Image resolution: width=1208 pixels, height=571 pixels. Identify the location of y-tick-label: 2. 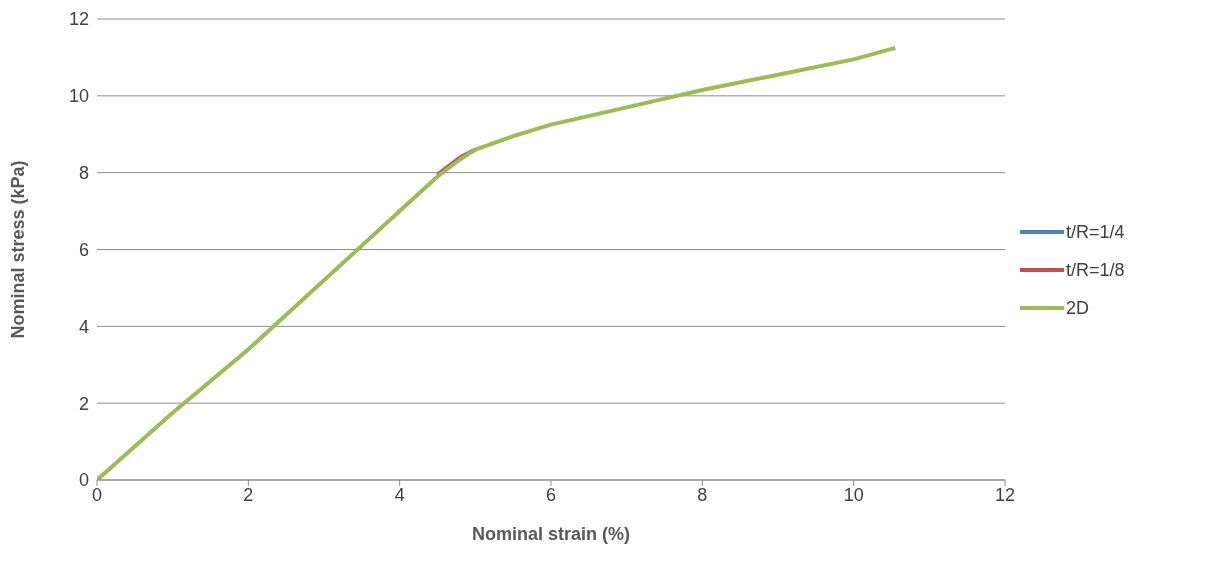
(83, 403).